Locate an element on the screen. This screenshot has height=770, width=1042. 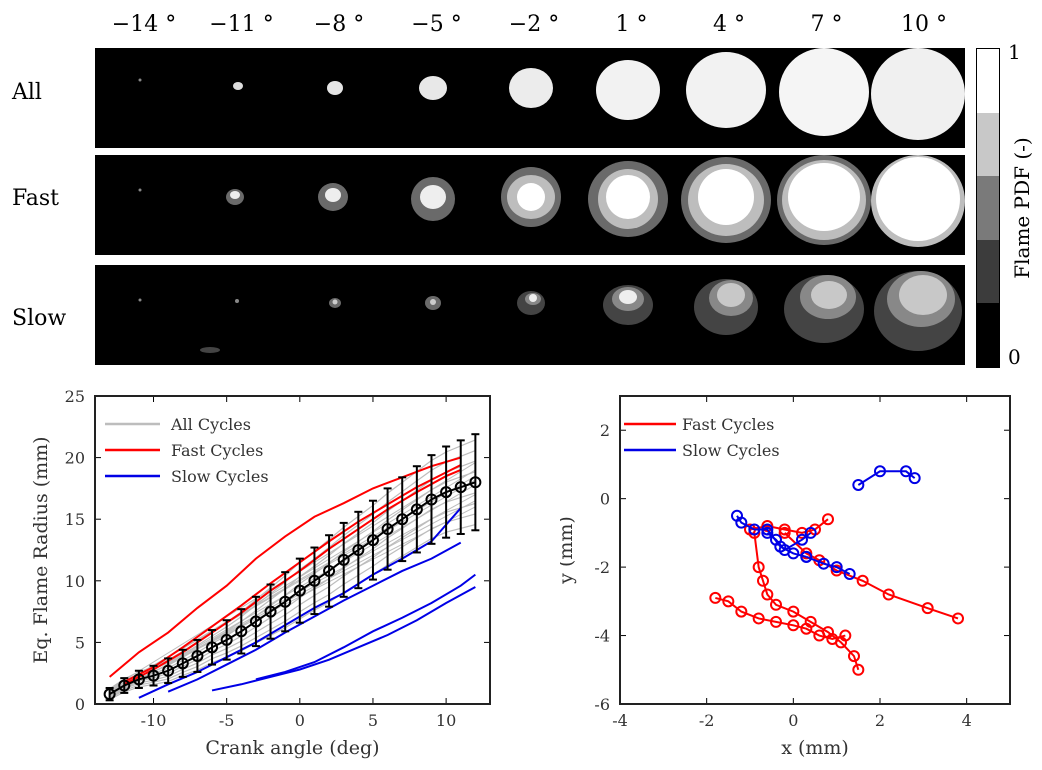
x-axis-label: Crank angle (deg) is located at coordinates (292, 748).